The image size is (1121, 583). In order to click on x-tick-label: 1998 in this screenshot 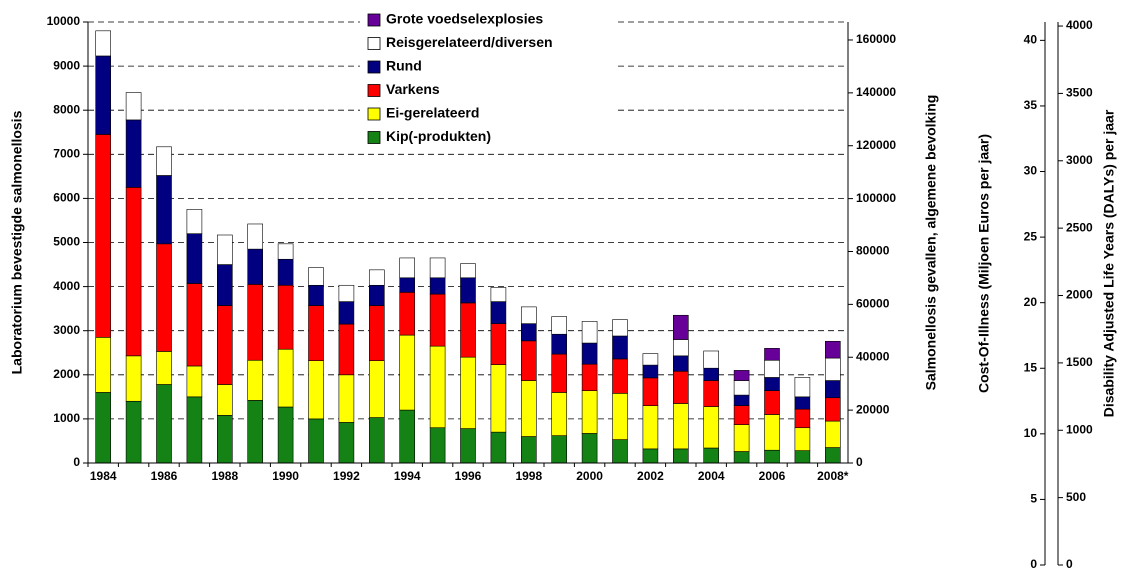, I will do `click(528, 476)`.